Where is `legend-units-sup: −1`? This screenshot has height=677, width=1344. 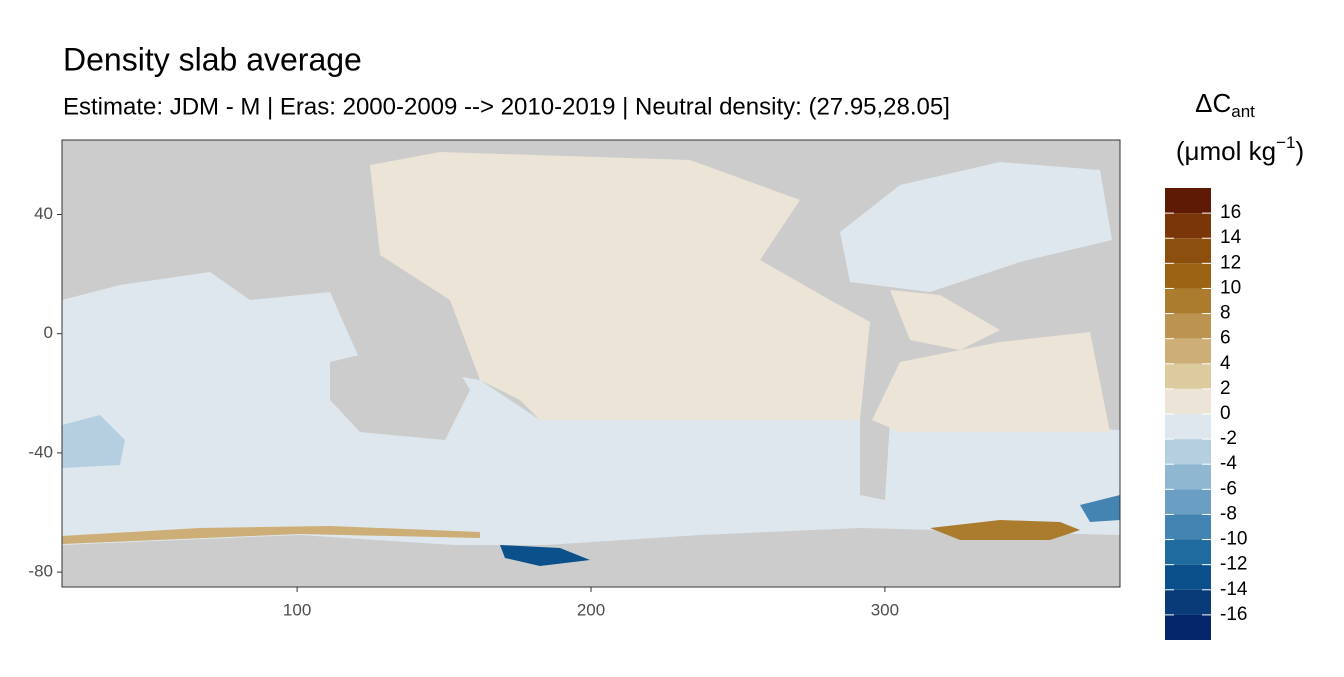
legend-units-sup: −1 is located at coordinates (1285, 142).